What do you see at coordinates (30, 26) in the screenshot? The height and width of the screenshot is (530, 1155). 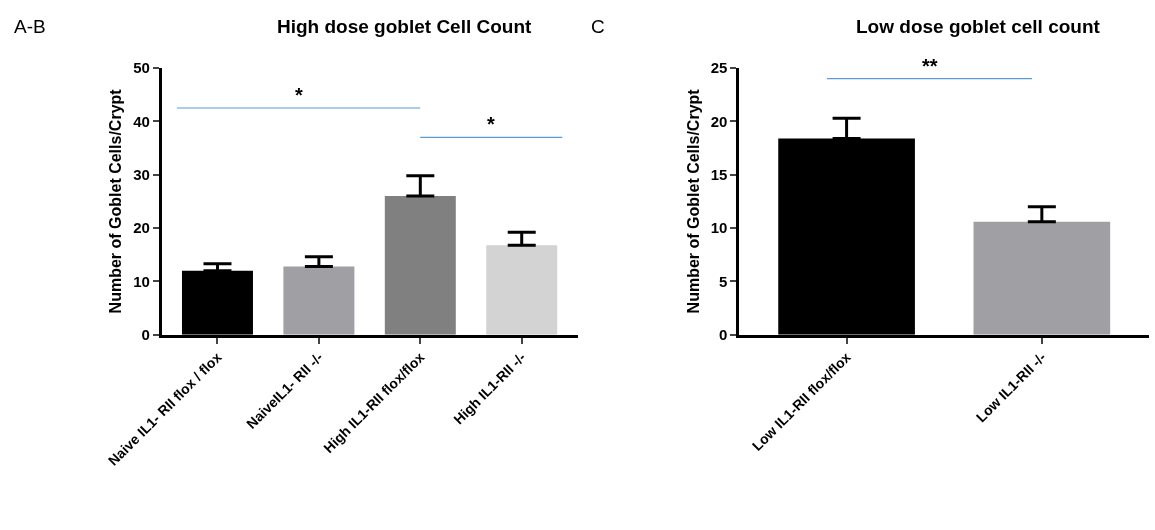 I see `text: A-B` at bounding box center [30, 26].